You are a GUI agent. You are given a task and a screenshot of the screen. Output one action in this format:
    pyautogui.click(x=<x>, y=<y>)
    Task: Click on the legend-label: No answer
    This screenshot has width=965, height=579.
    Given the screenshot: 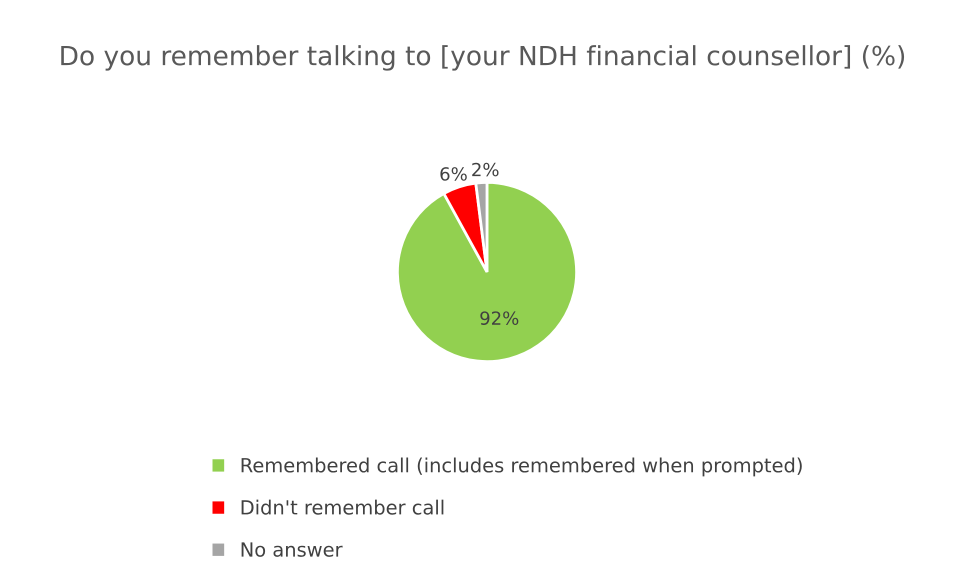 What is the action you would take?
    pyautogui.click(x=292, y=549)
    